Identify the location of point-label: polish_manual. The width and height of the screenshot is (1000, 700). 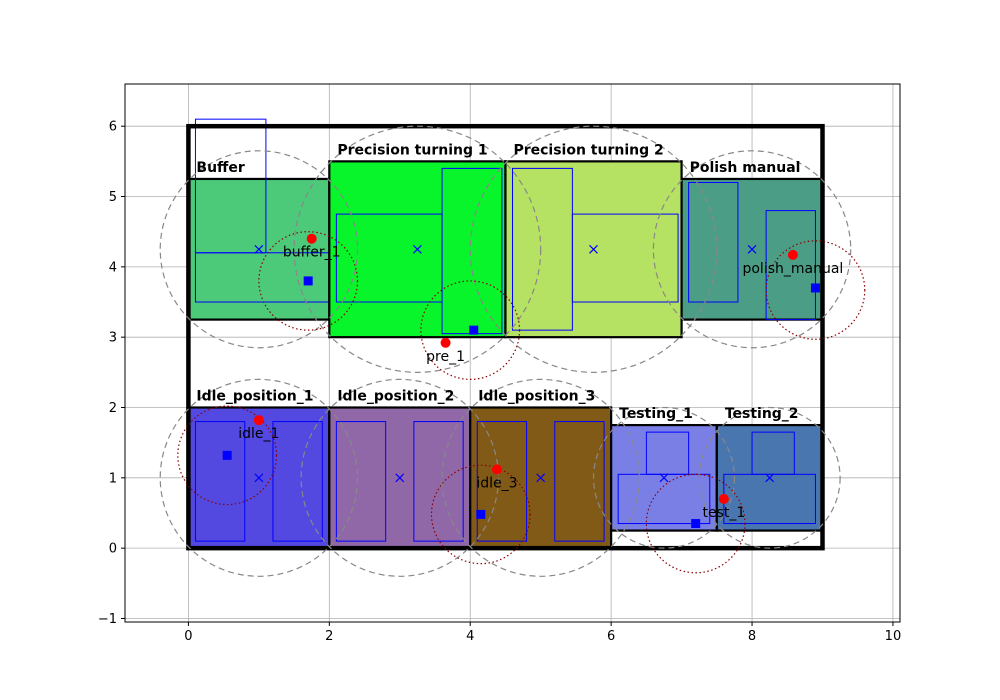
(792, 269).